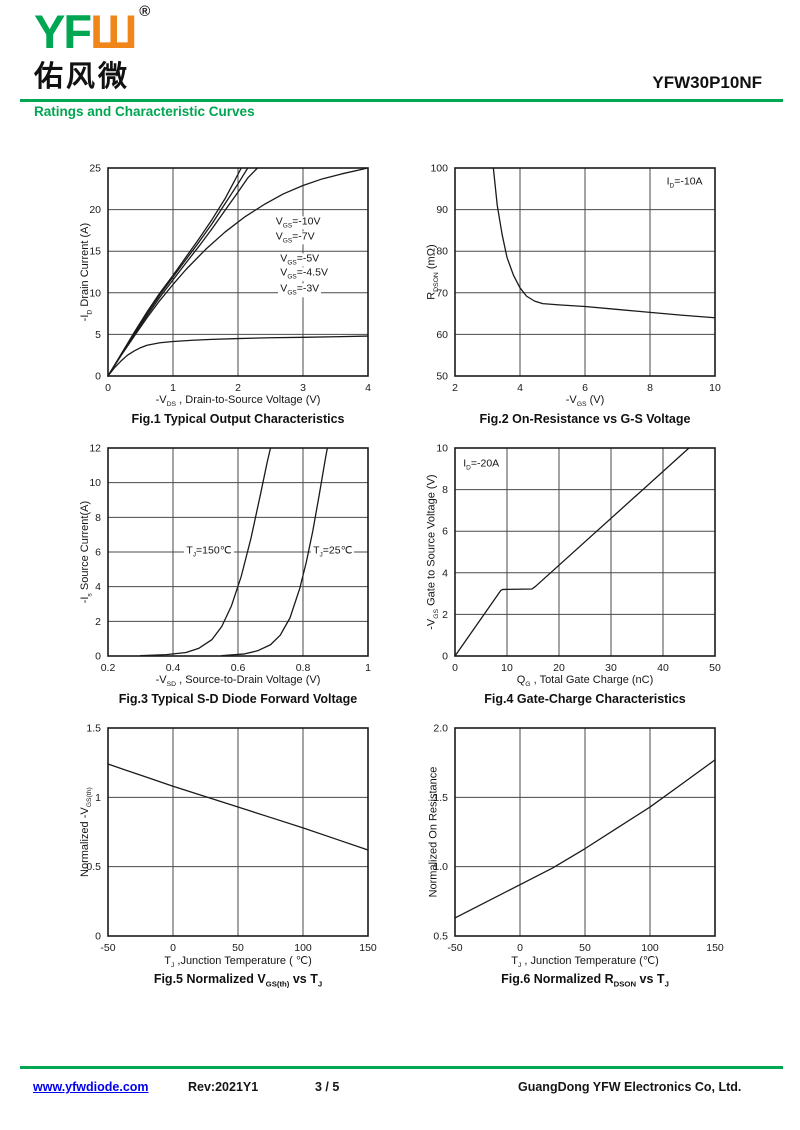 The width and height of the screenshot is (800, 1130). Describe the element at coordinates (304, 274) in the screenshot. I see `fig1-annotation-3: VGS=-4.5V` at that location.